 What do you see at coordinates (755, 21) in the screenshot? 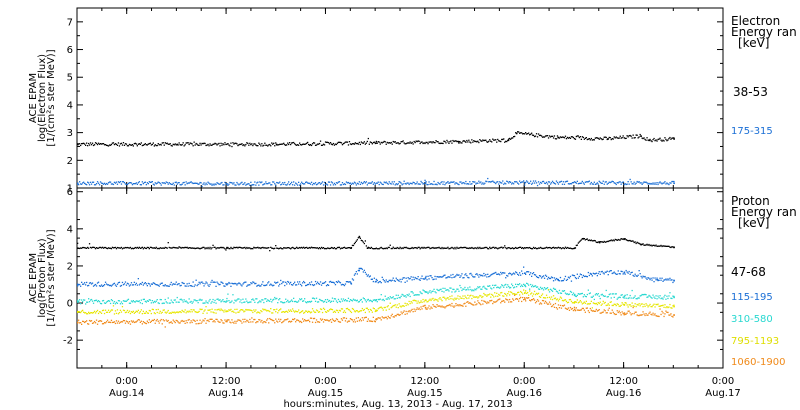
I see `legend-title: Electron` at bounding box center [755, 21].